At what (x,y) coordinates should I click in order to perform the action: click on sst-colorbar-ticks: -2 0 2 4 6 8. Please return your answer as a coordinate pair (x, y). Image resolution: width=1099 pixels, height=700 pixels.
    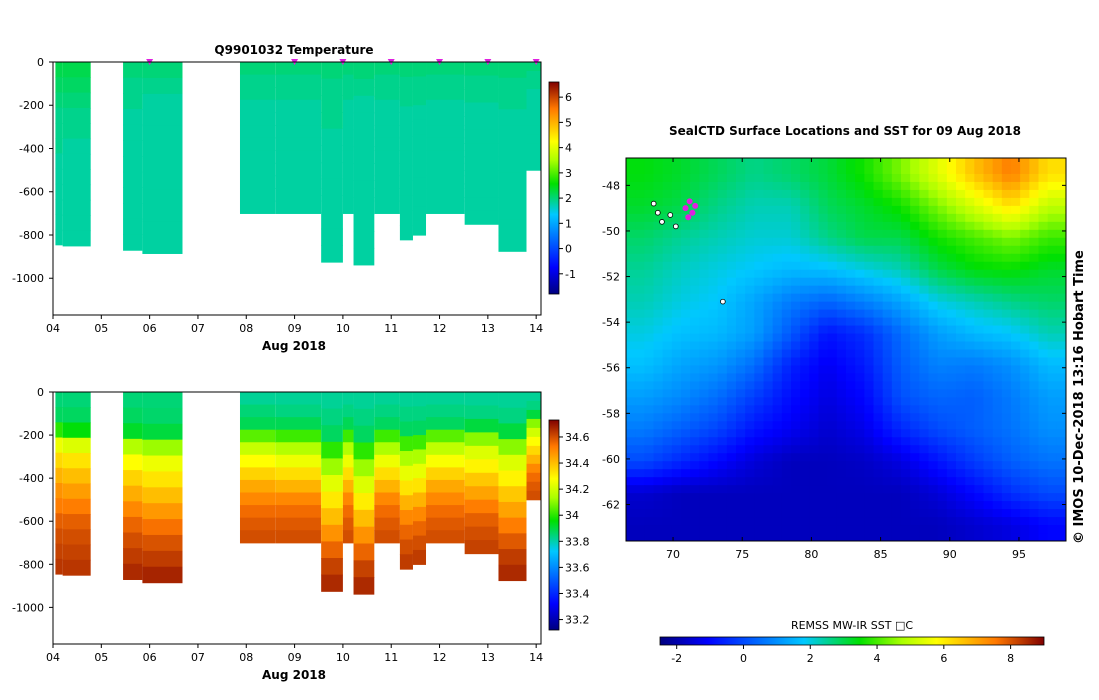
    Looking at the image, I should click on (842, 655).